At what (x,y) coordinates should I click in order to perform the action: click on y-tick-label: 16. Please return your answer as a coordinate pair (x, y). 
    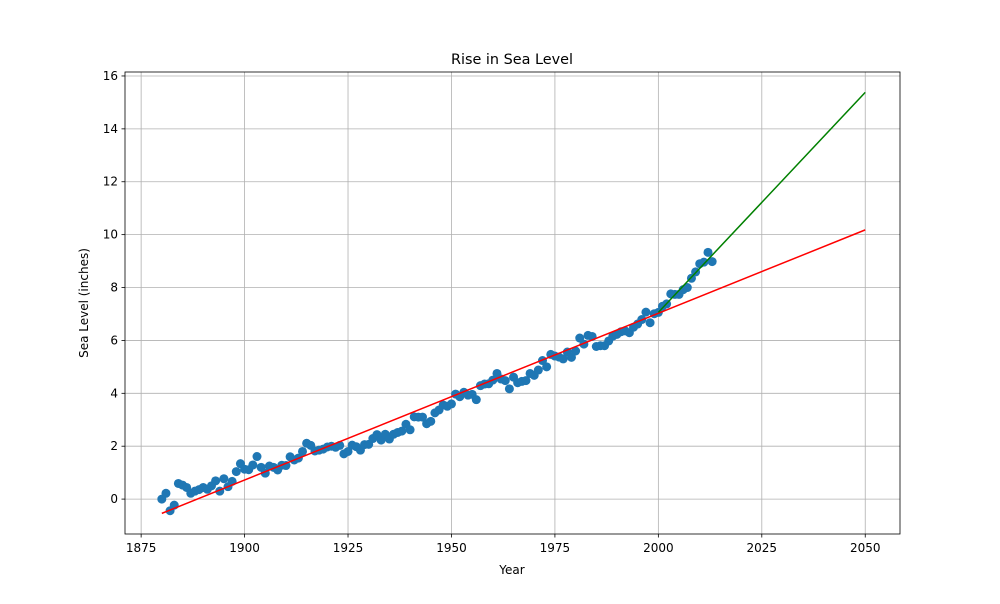
    Looking at the image, I should click on (110, 76).